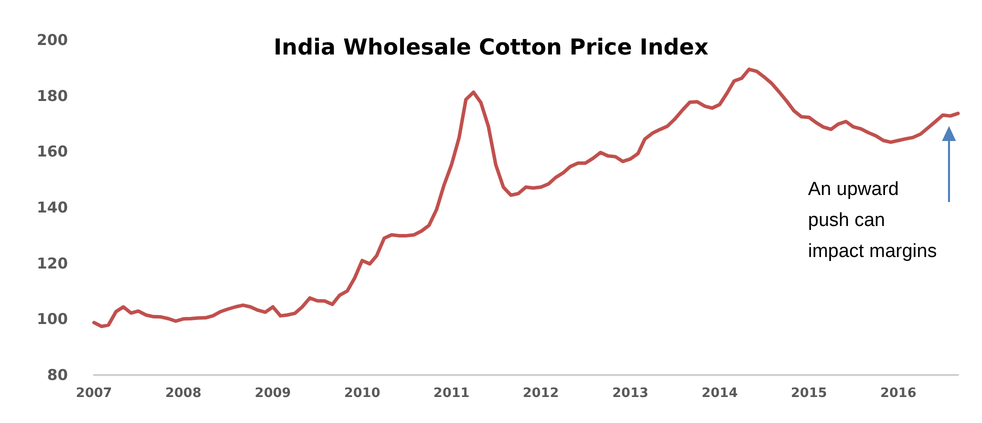 The image size is (982, 423). Describe the element at coordinates (872, 220) in the screenshot. I see `annotation: An upward push can impact margins` at that location.